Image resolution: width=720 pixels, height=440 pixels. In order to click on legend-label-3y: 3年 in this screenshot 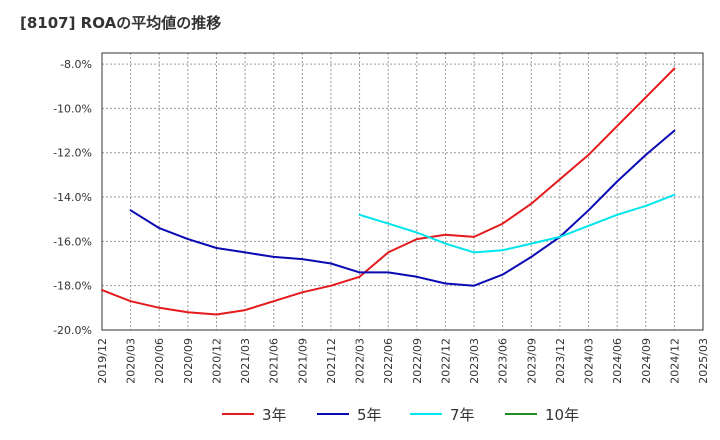, I will do `click(274, 414)`.